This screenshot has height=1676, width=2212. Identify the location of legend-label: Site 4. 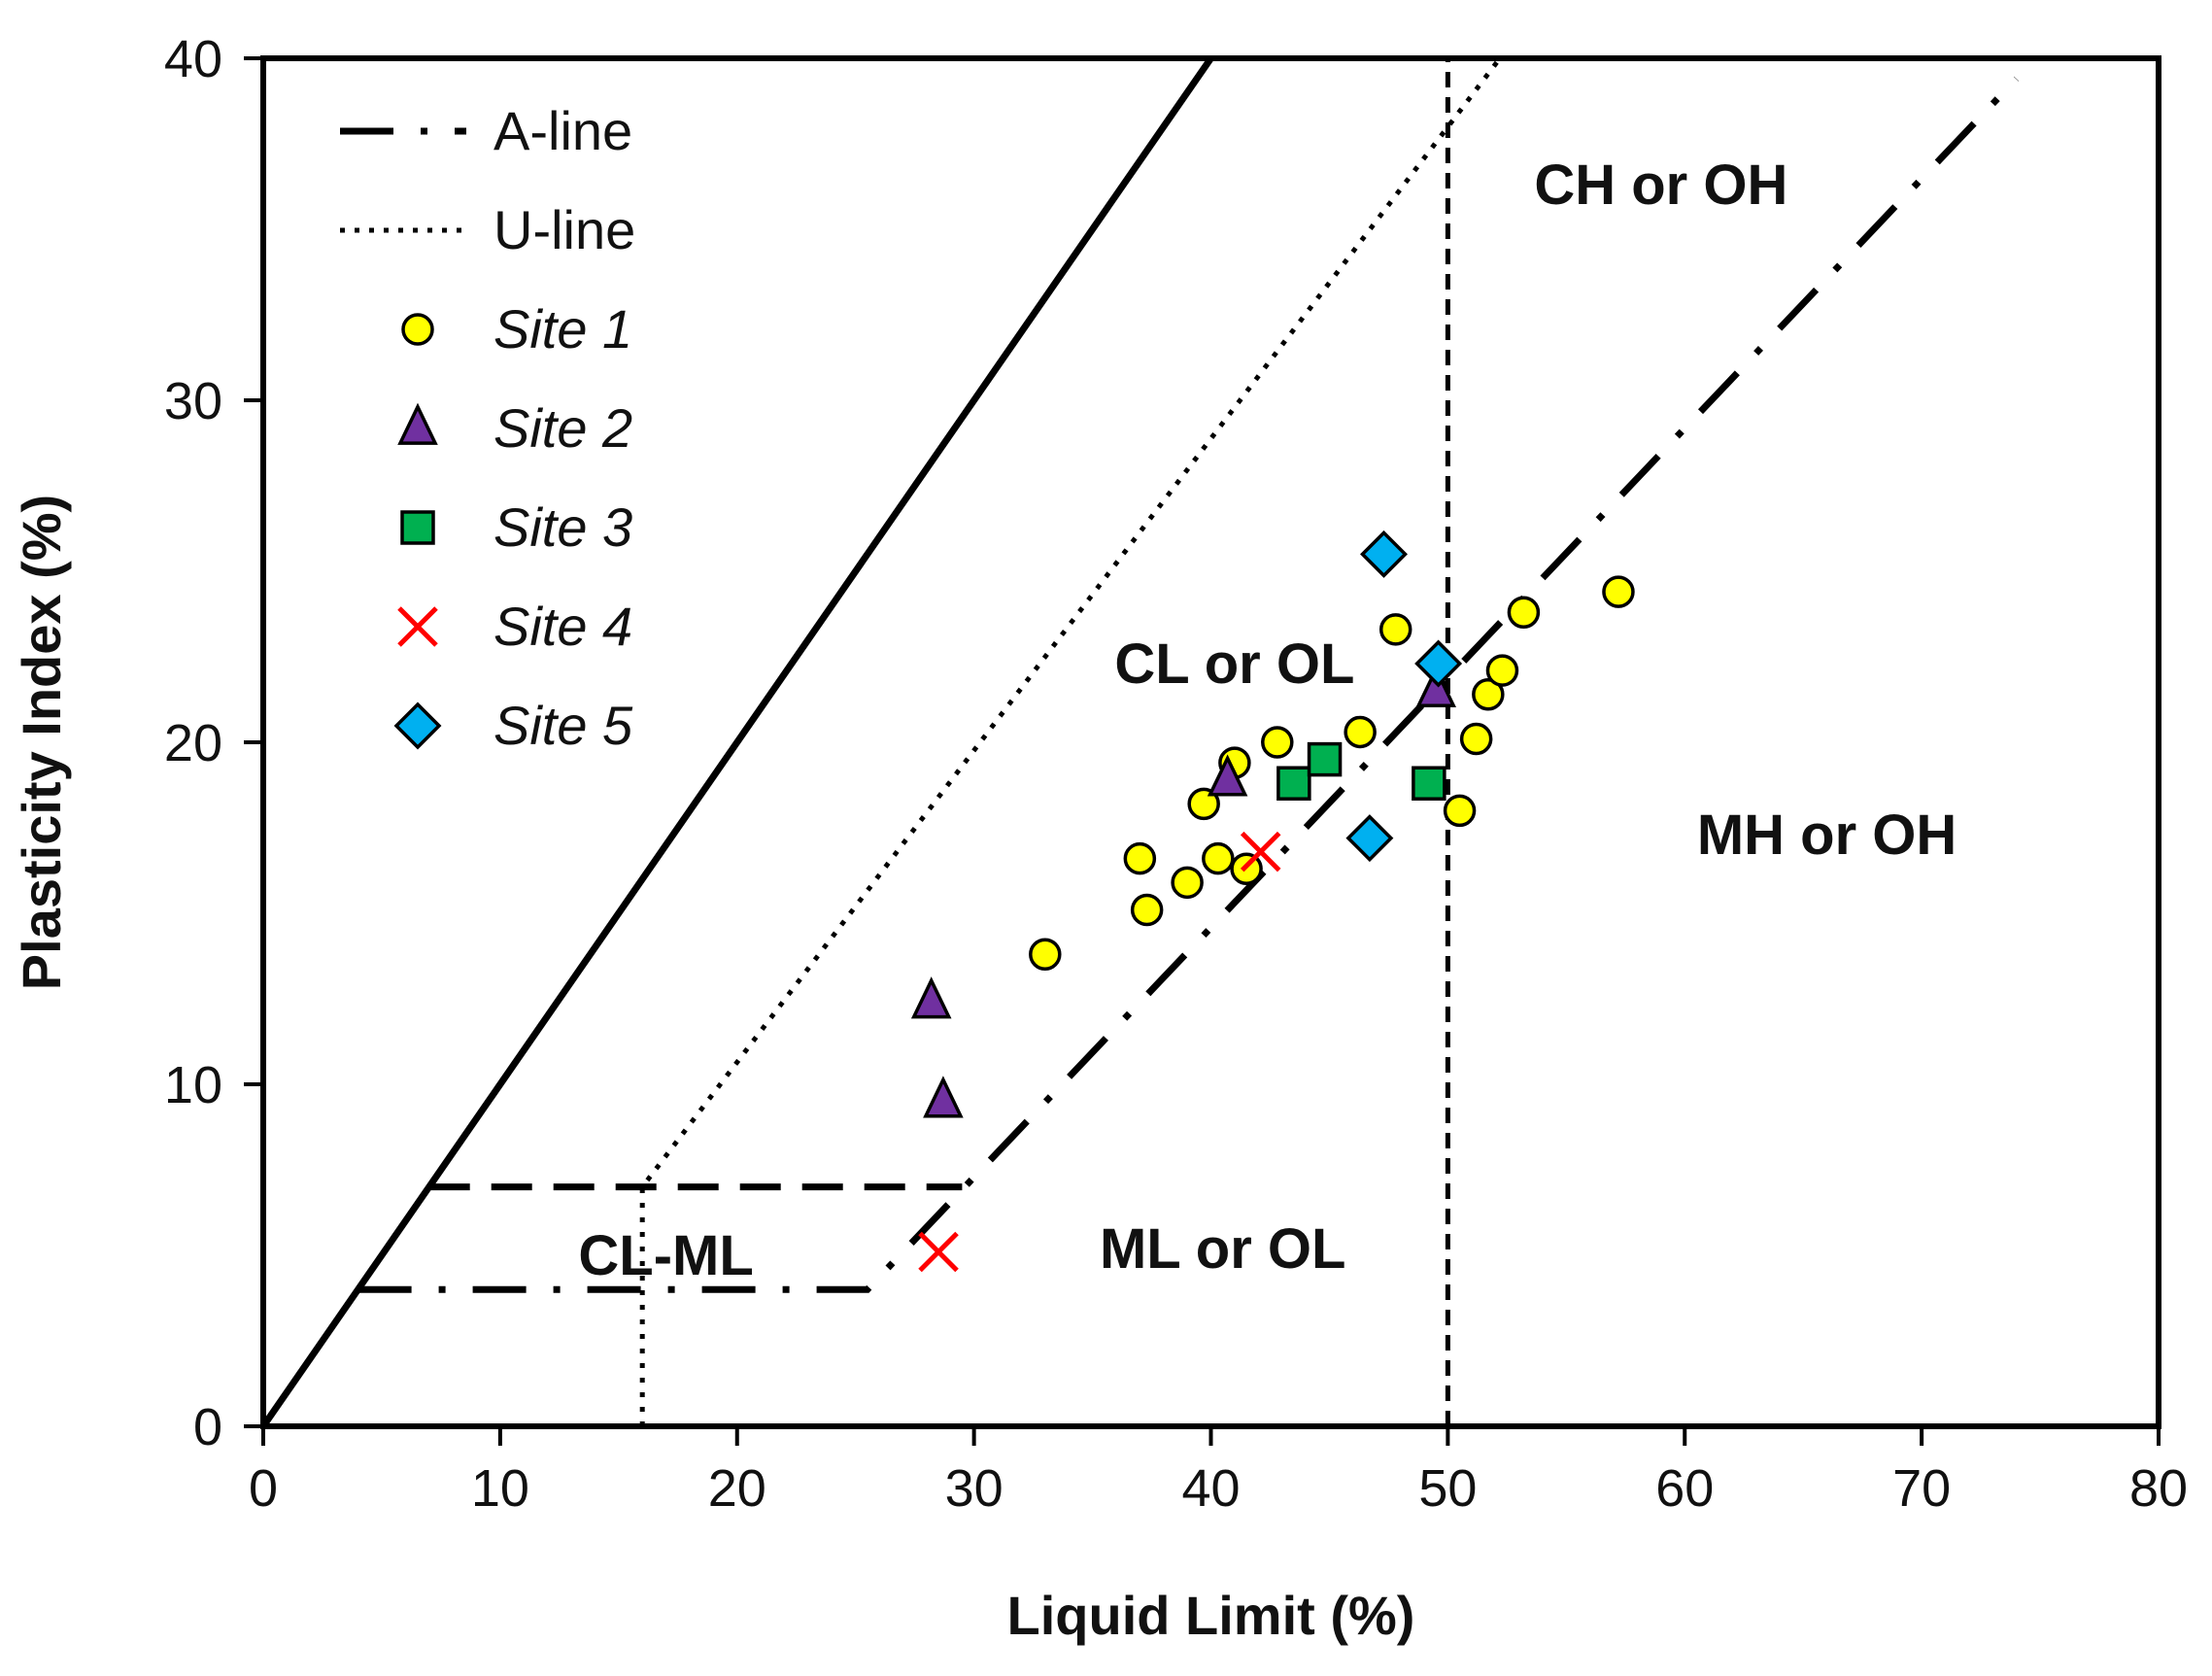
(563, 626).